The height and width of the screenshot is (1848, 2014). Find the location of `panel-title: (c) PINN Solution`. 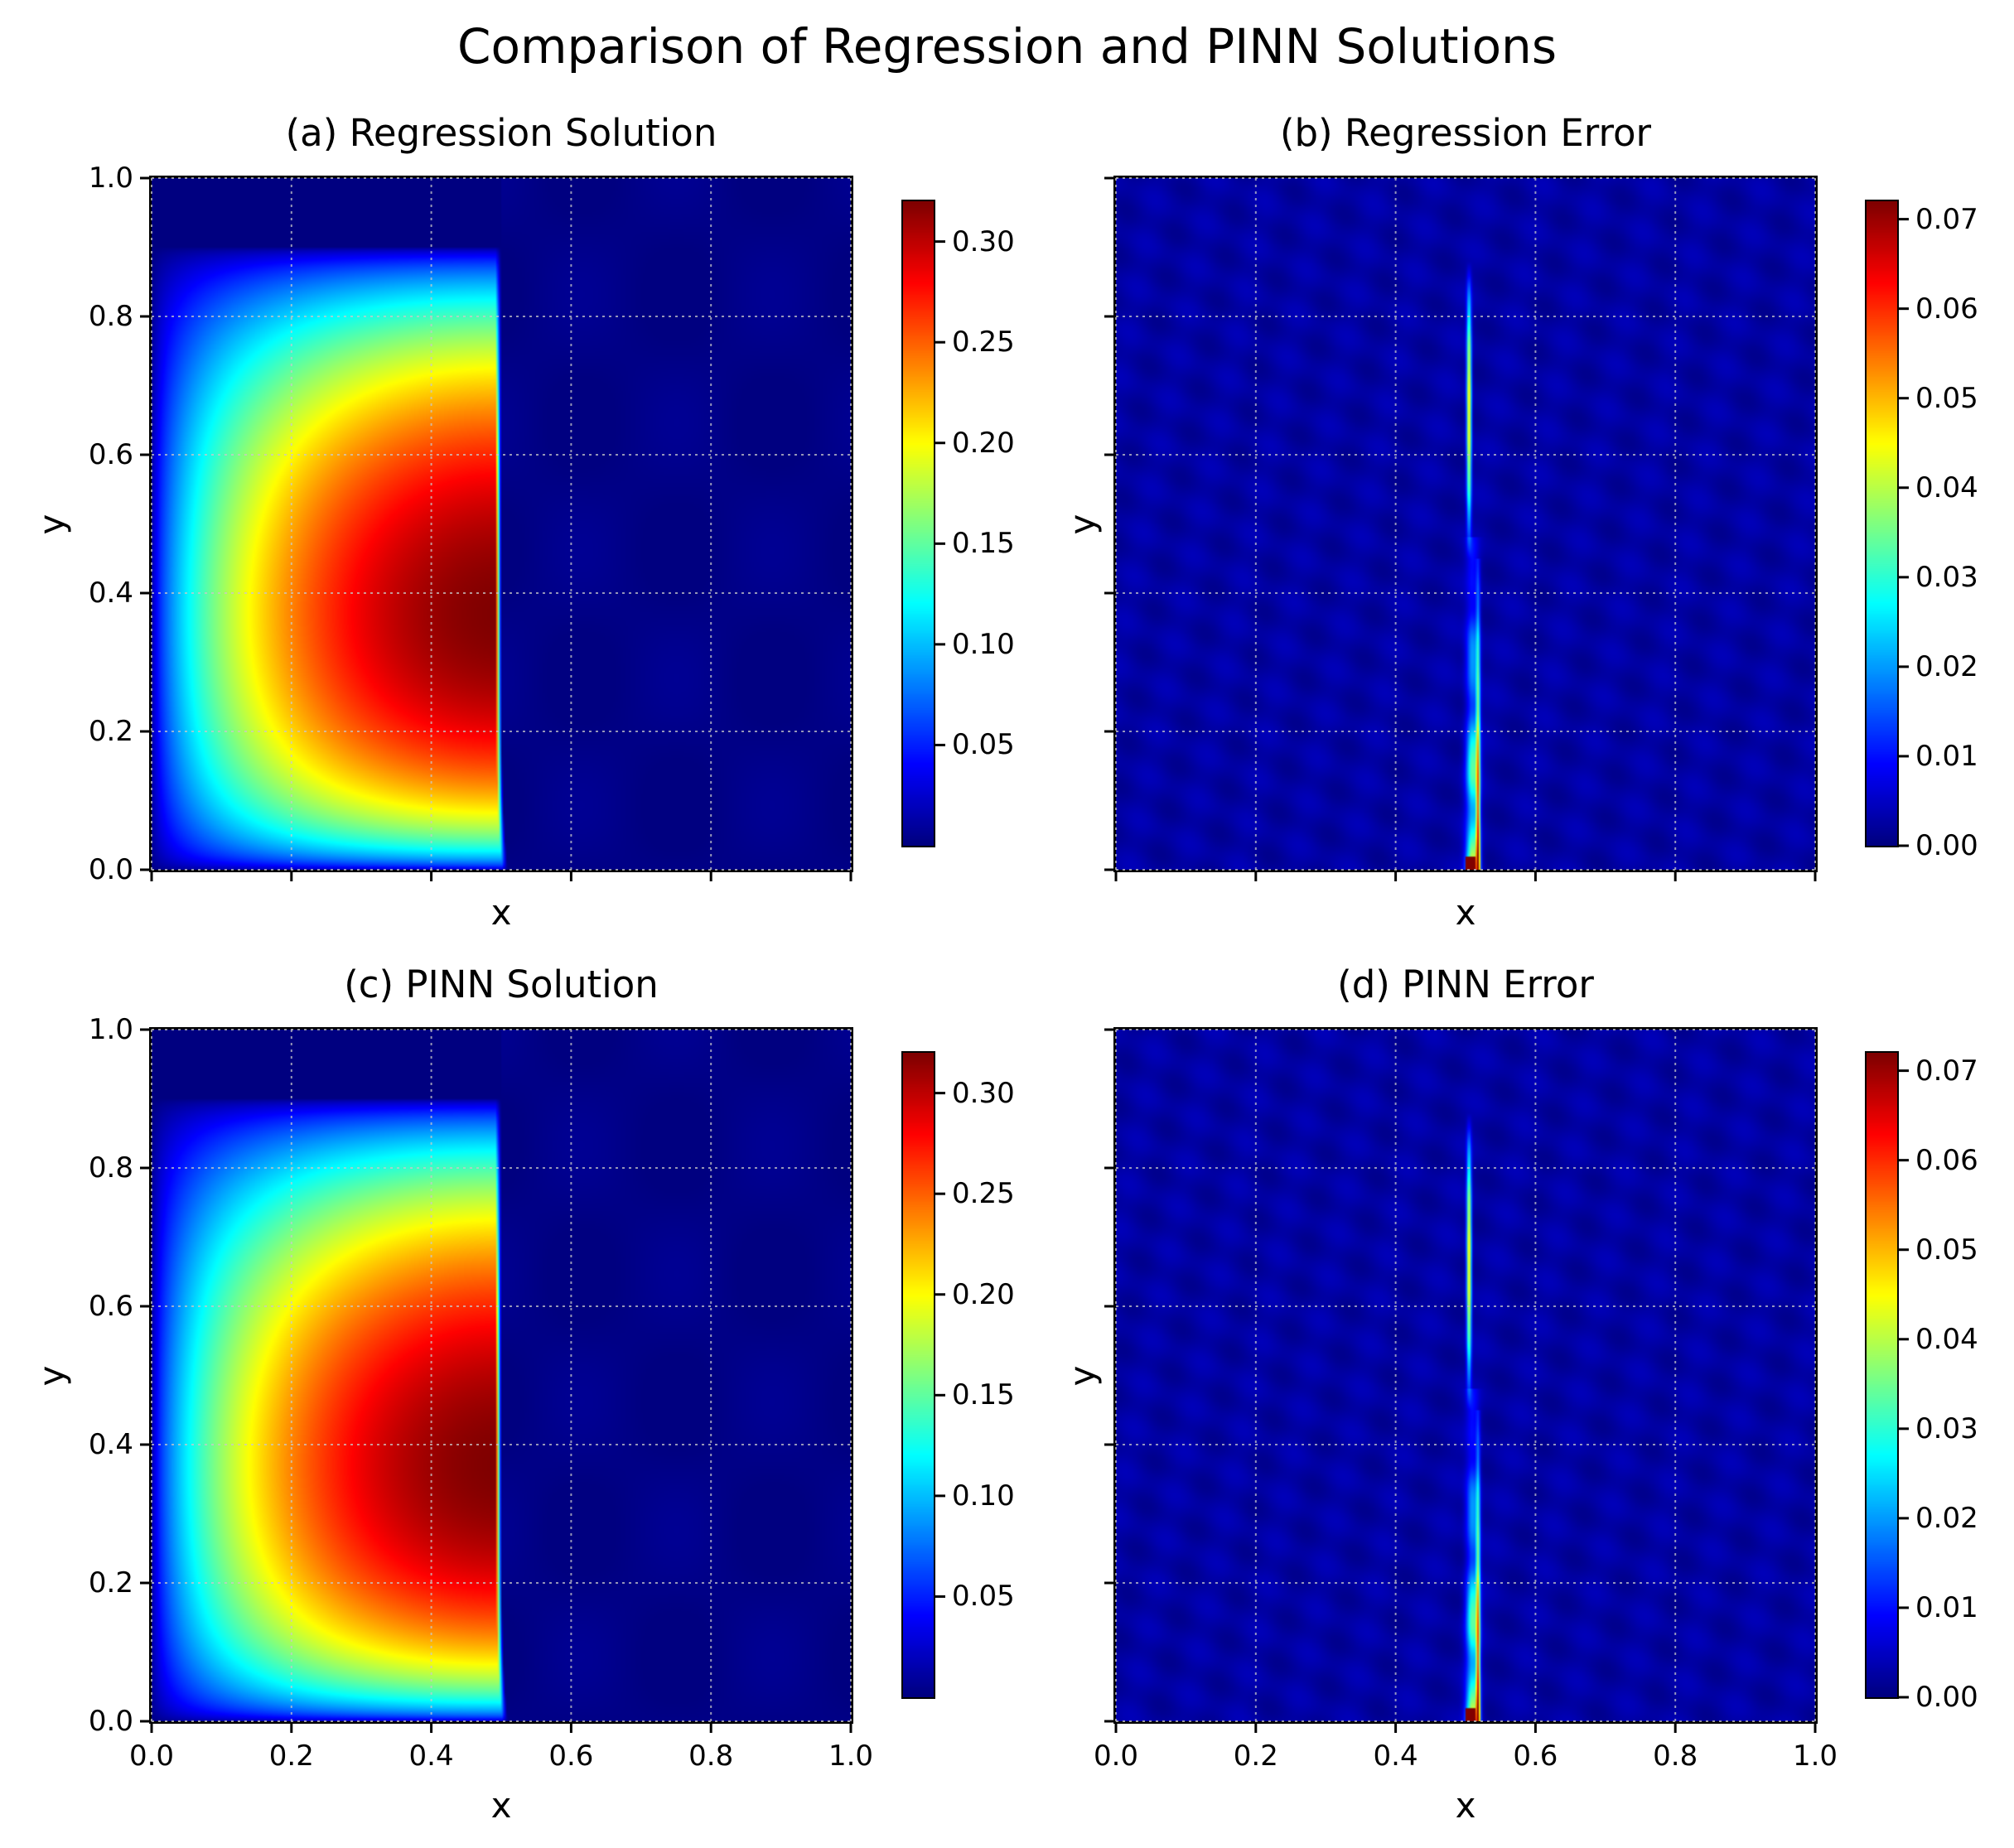

panel-title: (c) PINN Solution is located at coordinates (501, 984).